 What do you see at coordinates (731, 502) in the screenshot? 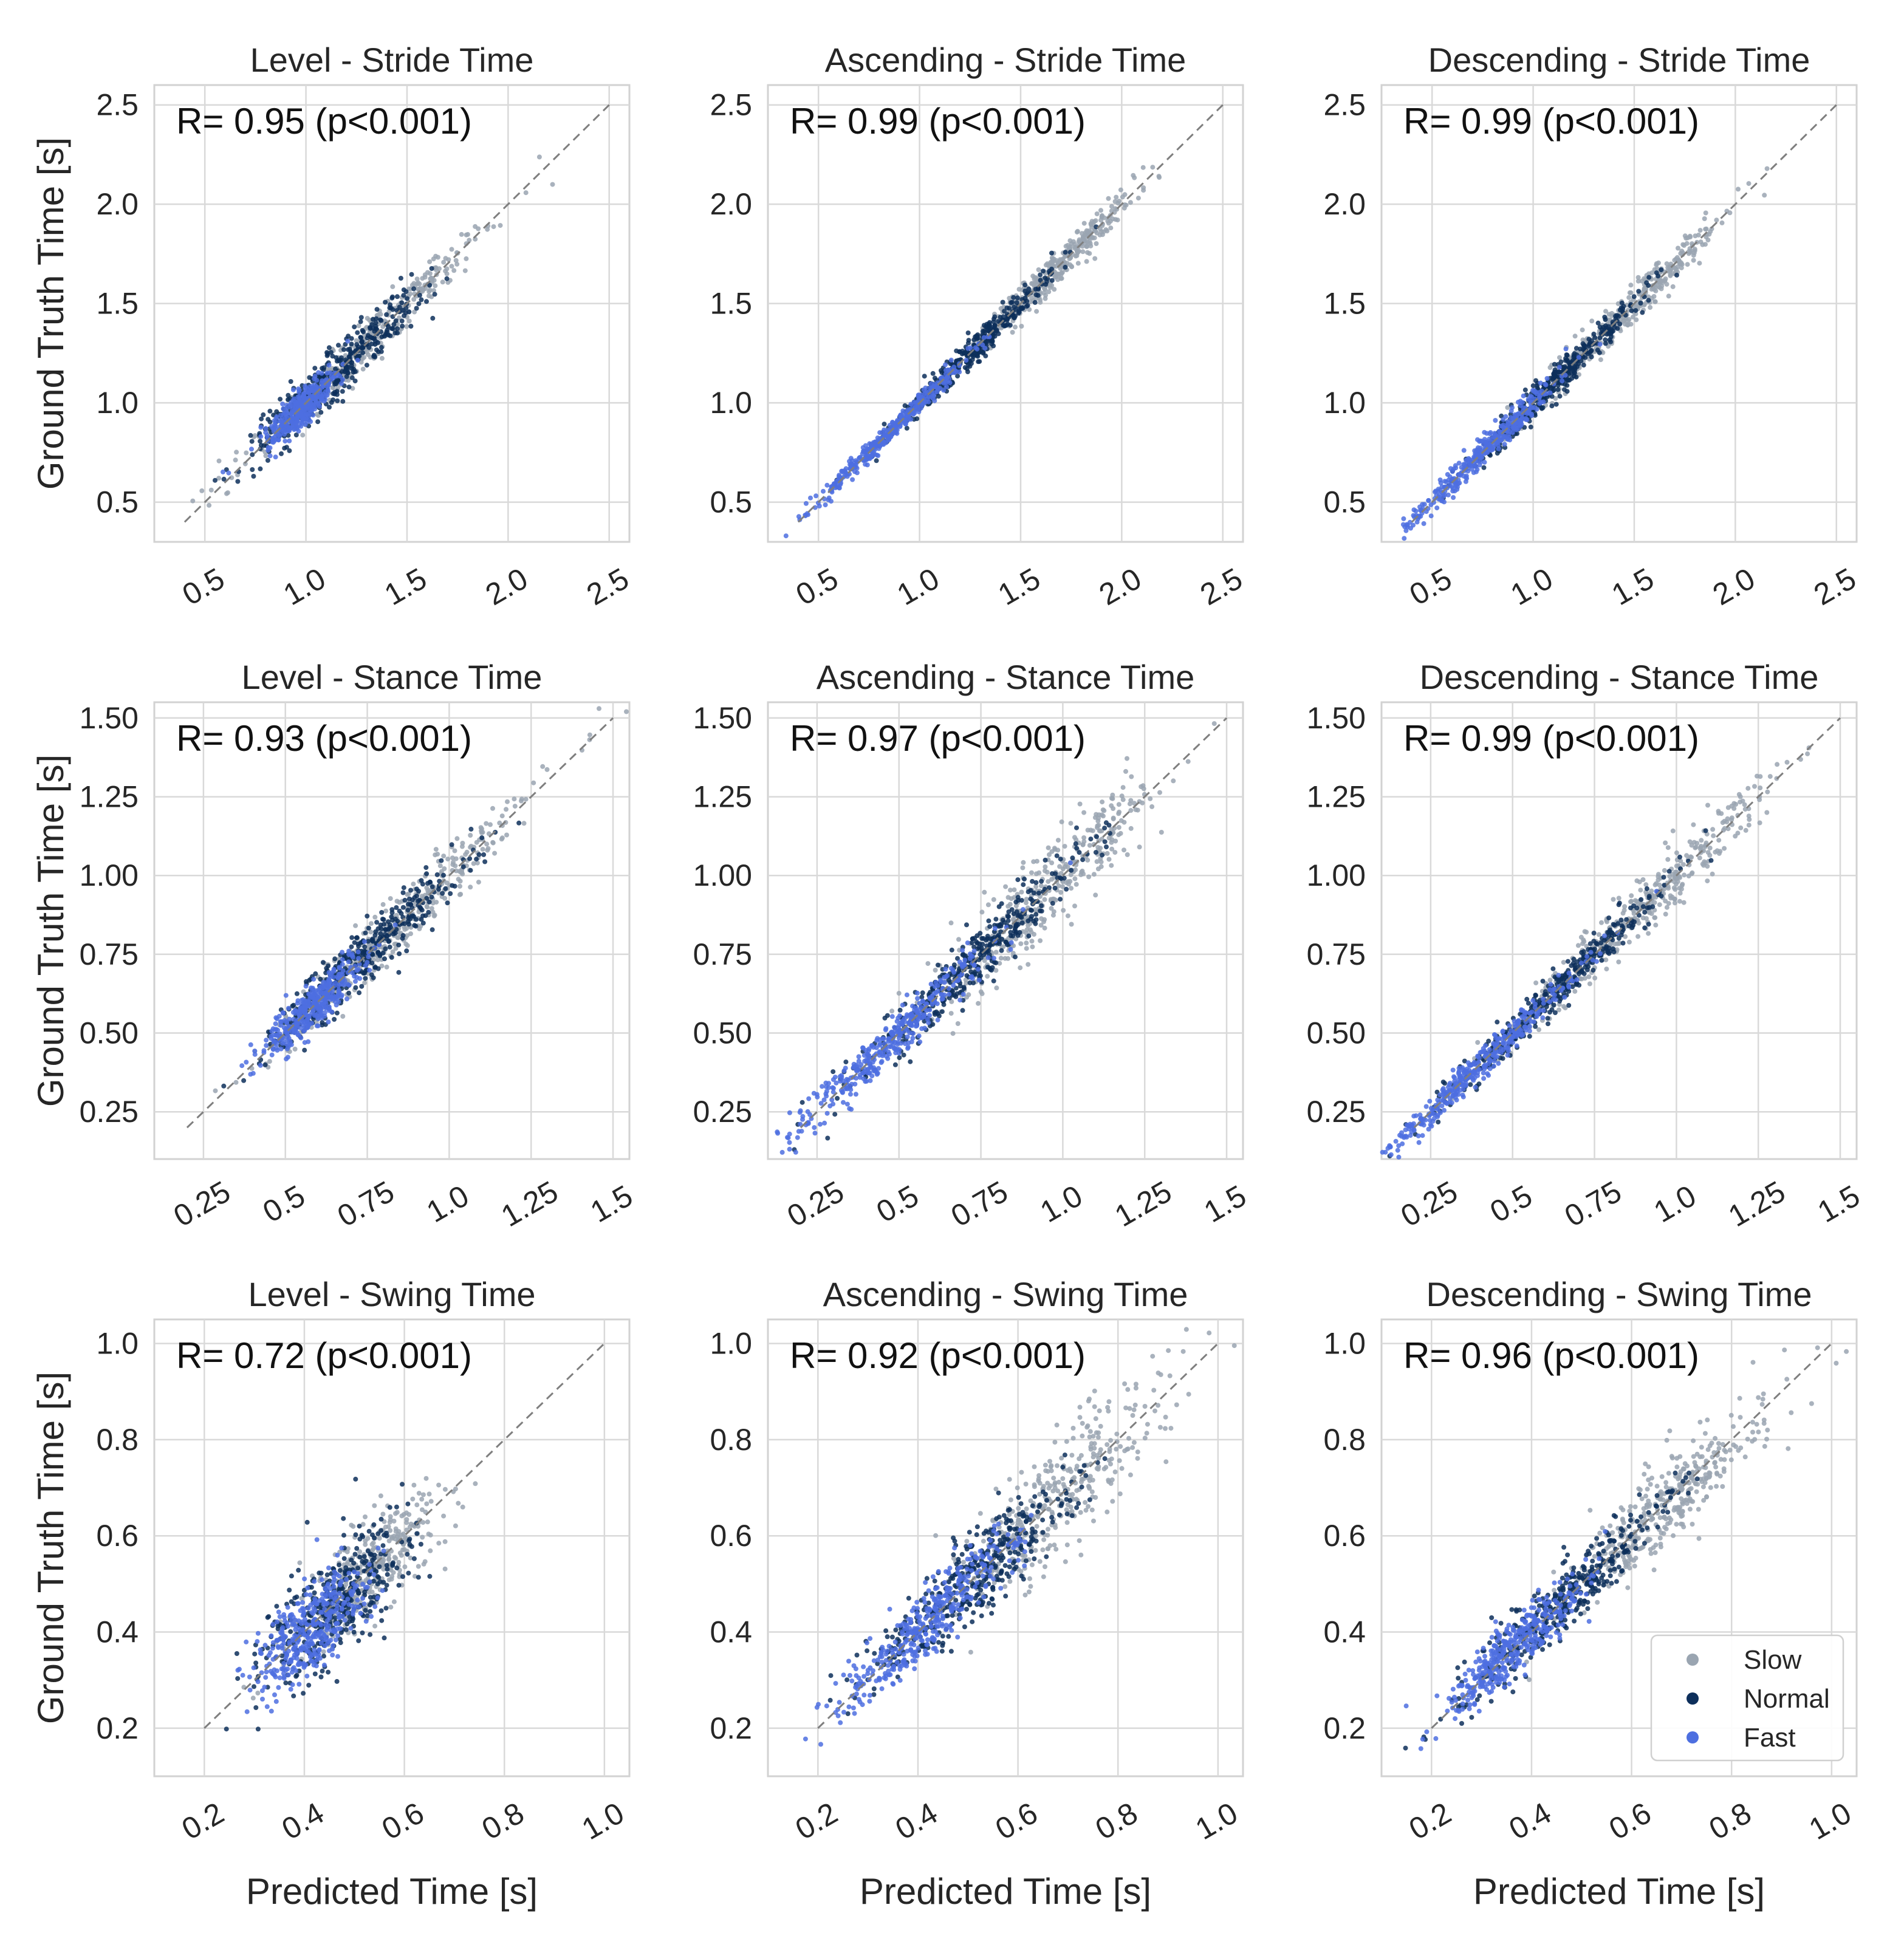
I see `y-tick-label: 0.5` at bounding box center [731, 502].